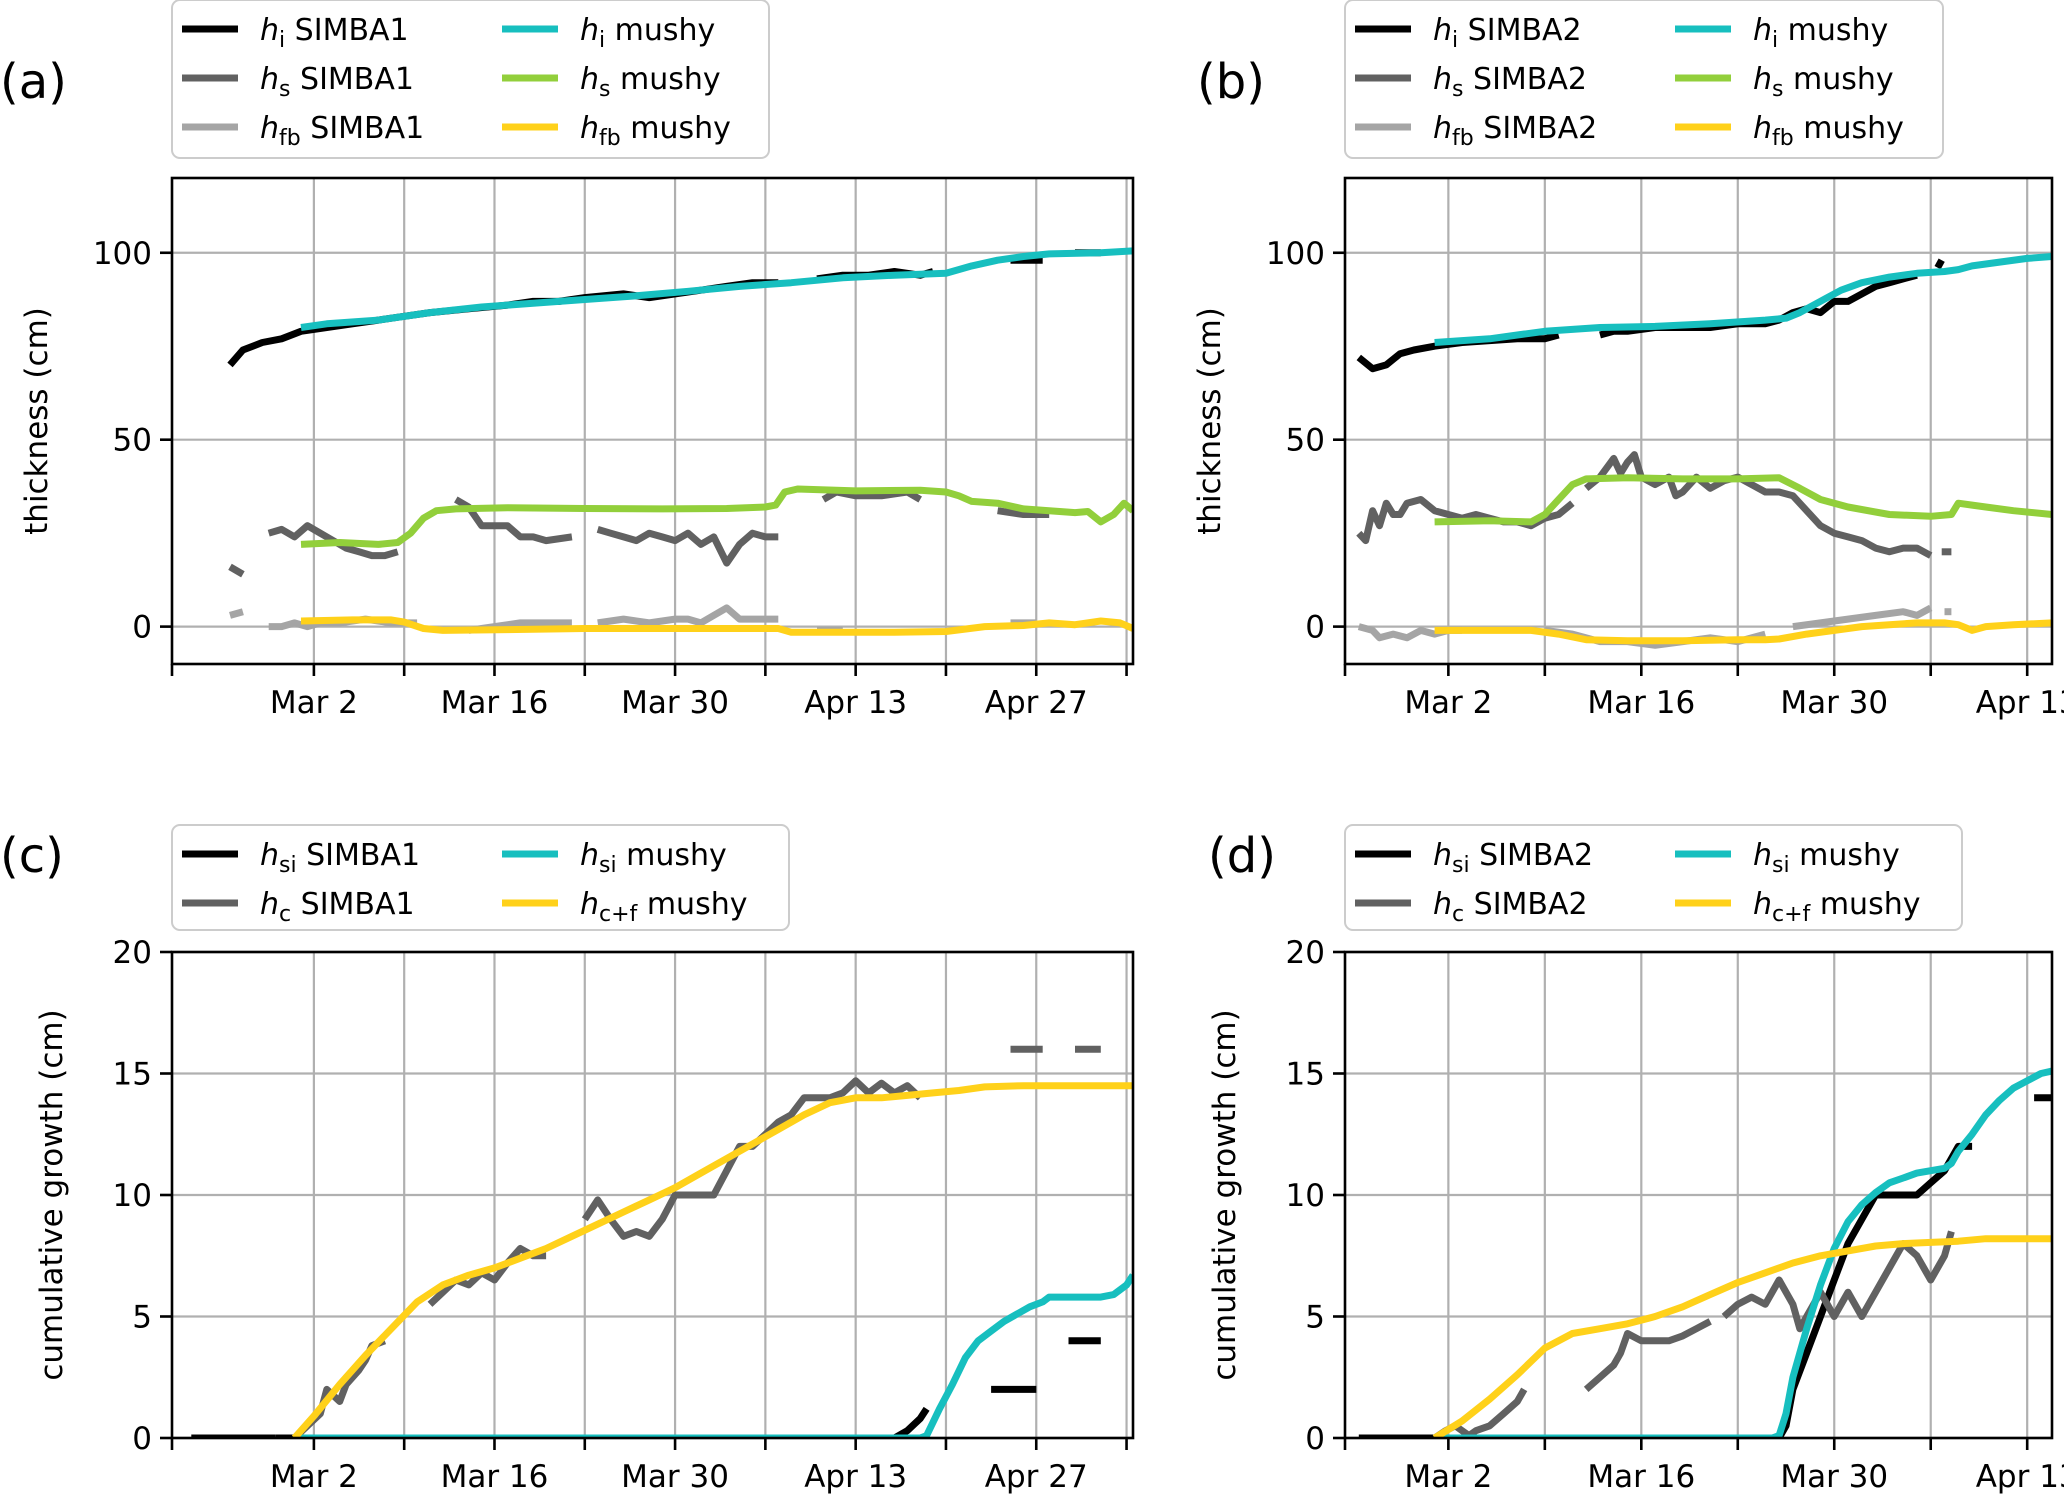 The image size is (2064, 1505). Describe the element at coordinates (1457, 89) in the screenshot. I see `legend-subscript: s` at that location.